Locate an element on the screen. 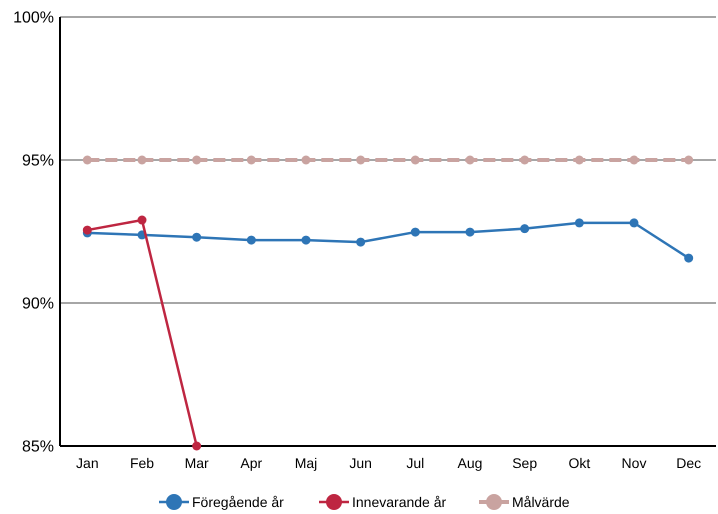 The height and width of the screenshot is (514, 718). y-tick-label: 85% is located at coordinates (38, 447).